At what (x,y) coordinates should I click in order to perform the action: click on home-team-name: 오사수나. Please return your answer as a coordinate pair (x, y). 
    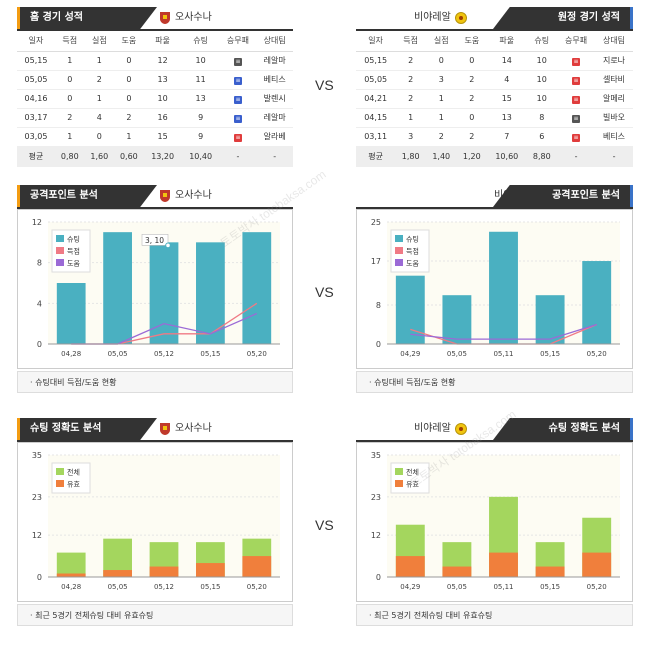
    Looking at the image, I should click on (193, 17).